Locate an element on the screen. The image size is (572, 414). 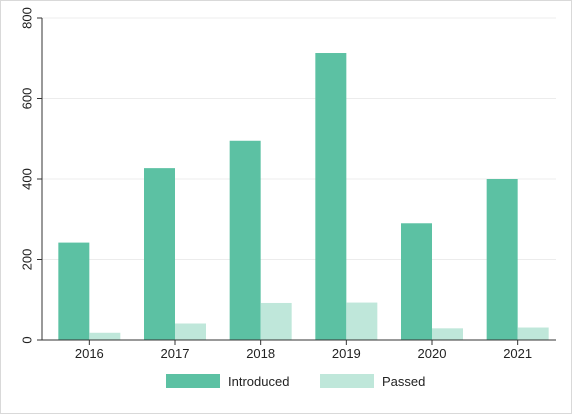
bar-passed-2020 is located at coordinates (447, 334).